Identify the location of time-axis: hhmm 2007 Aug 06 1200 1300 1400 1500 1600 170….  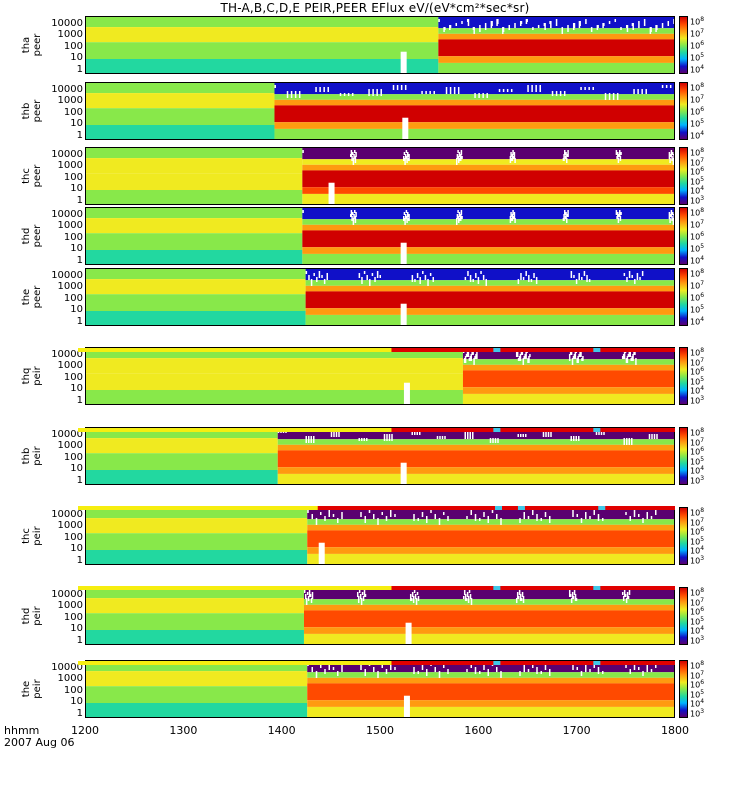
(375, 744).